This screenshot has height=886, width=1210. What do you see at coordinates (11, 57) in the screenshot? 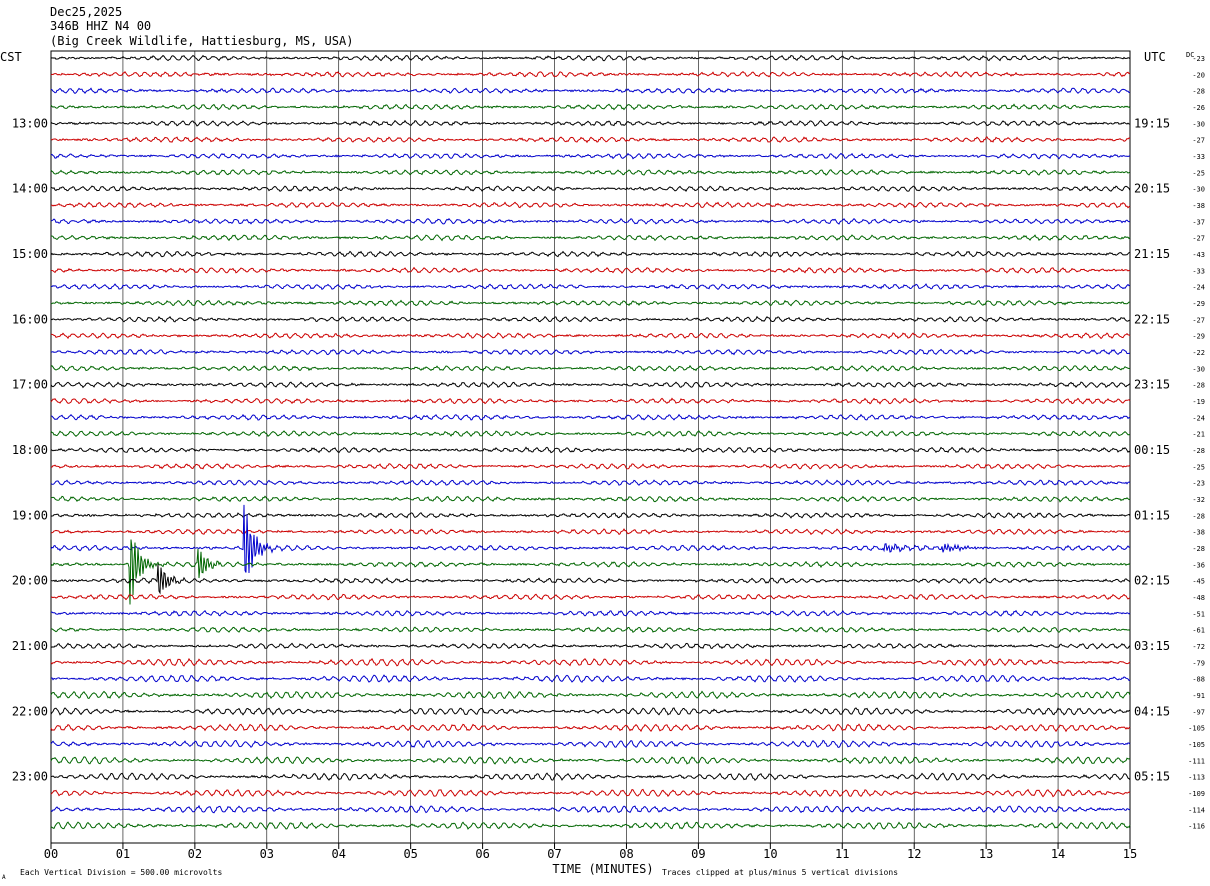
I see `left-timezone-label: CST` at bounding box center [11, 57].